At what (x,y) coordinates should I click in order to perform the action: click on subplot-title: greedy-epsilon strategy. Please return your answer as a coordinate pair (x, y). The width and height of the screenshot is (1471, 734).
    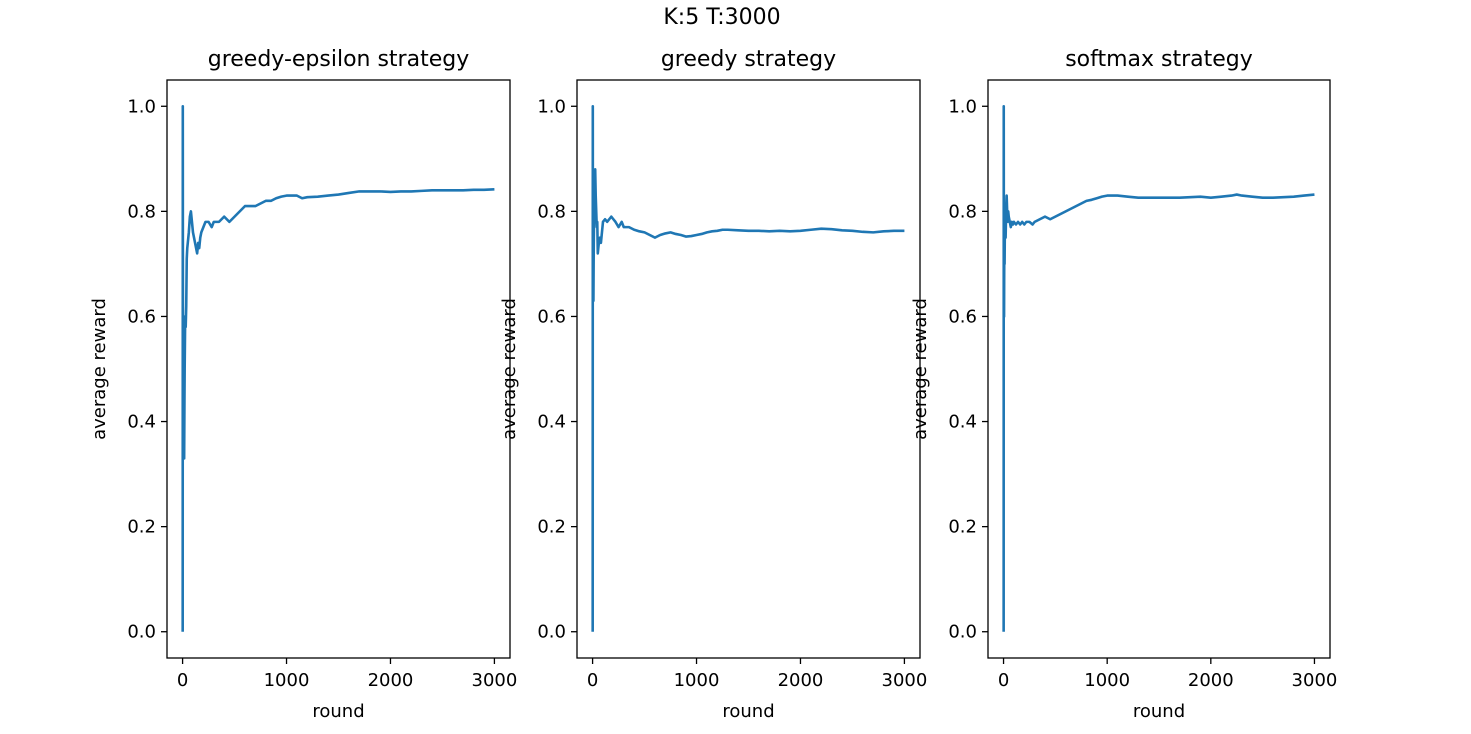
    Looking at the image, I should click on (338, 59).